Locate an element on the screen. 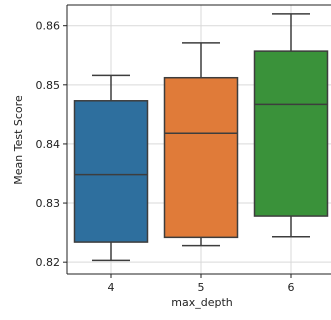  x-tick-label: 5 is located at coordinates (201, 287).